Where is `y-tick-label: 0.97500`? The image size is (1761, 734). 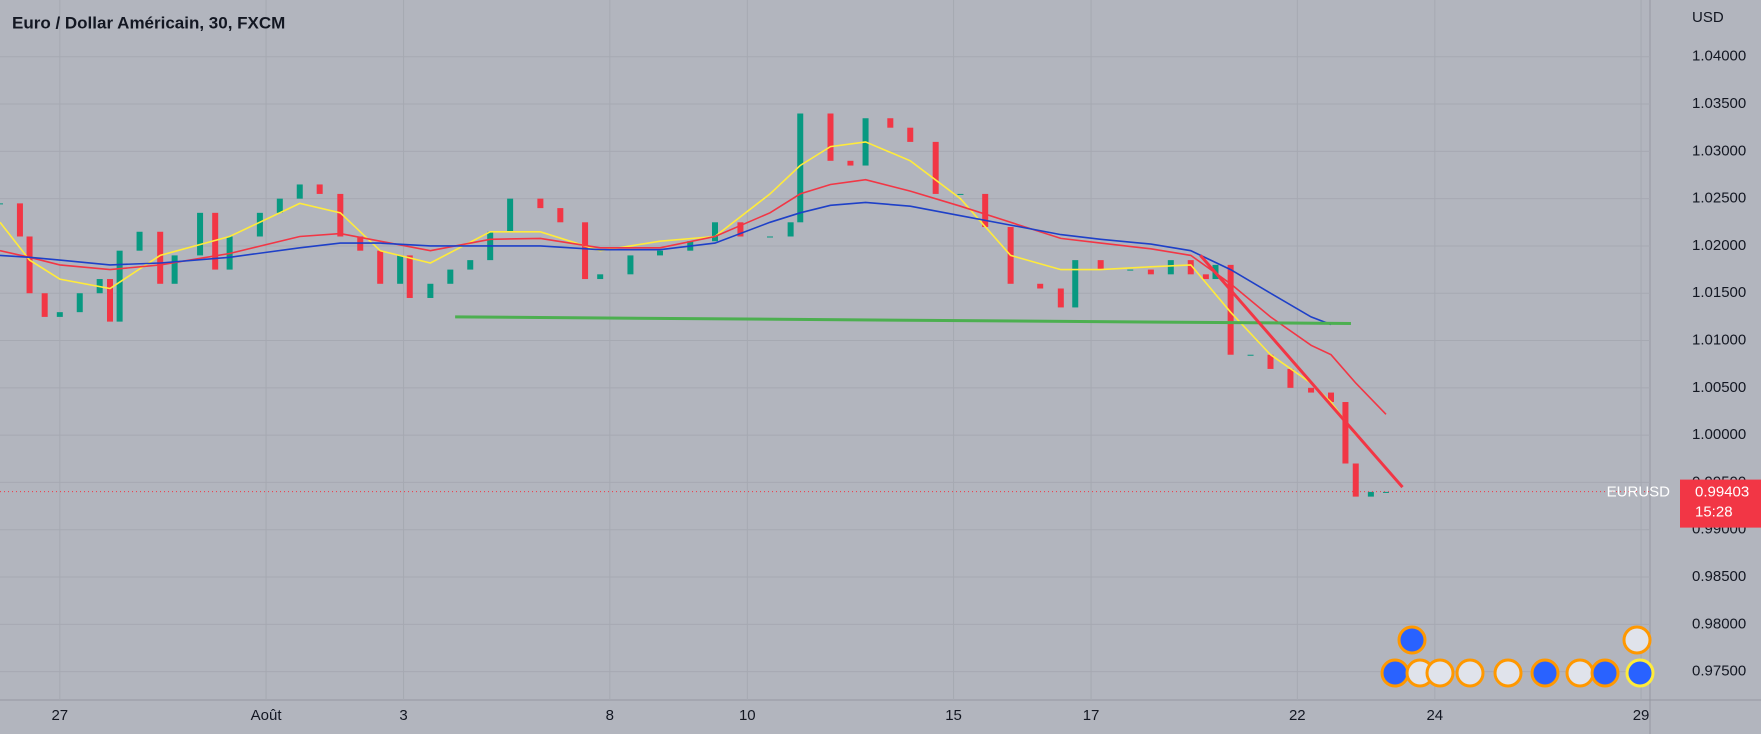 y-tick-label: 0.97500 is located at coordinates (1719, 671).